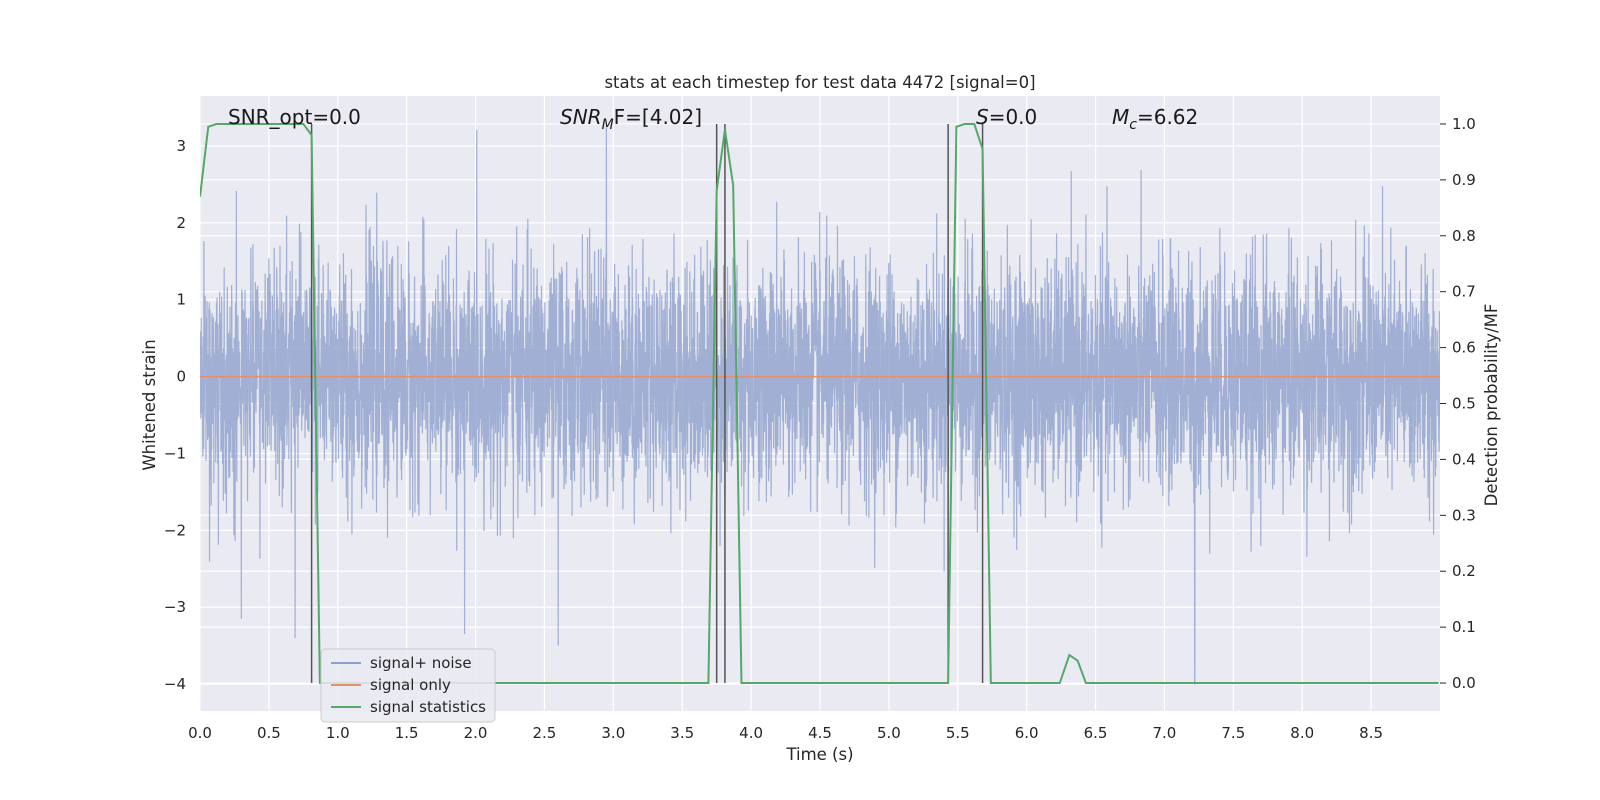 The image size is (1600, 800). What do you see at coordinates (1464, 124) in the screenshot?
I see `y2-tick-label: 1.0` at bounding box center [1464, 124].